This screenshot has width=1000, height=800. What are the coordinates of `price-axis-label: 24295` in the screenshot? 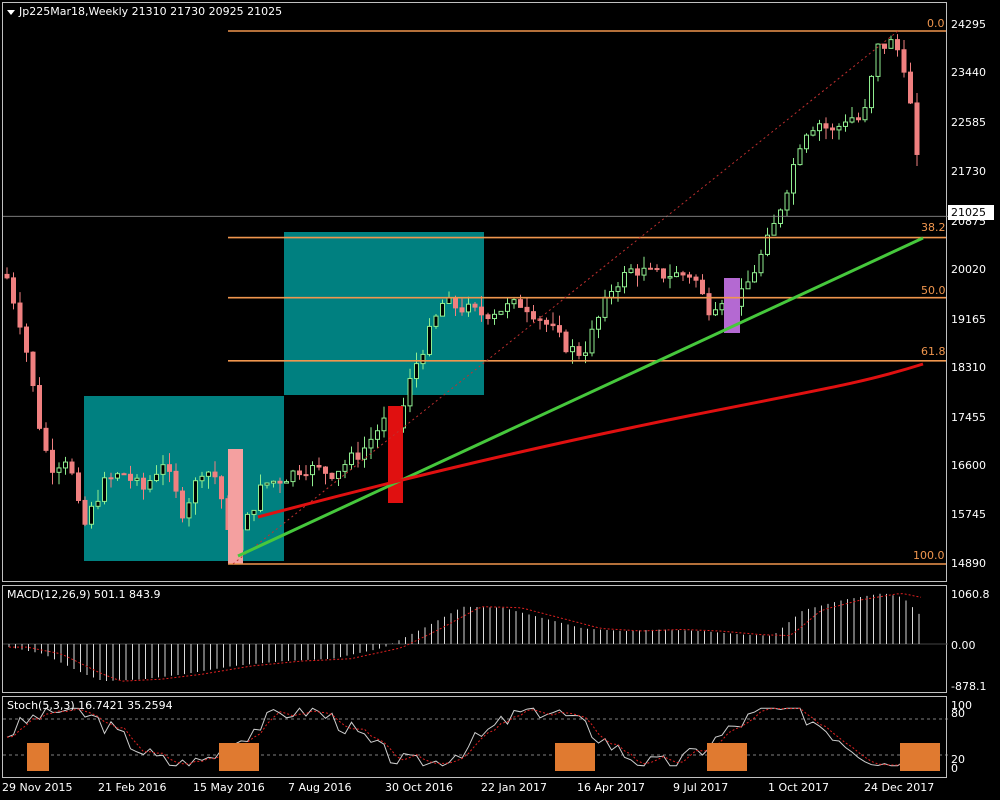 It's located at (968, 24).